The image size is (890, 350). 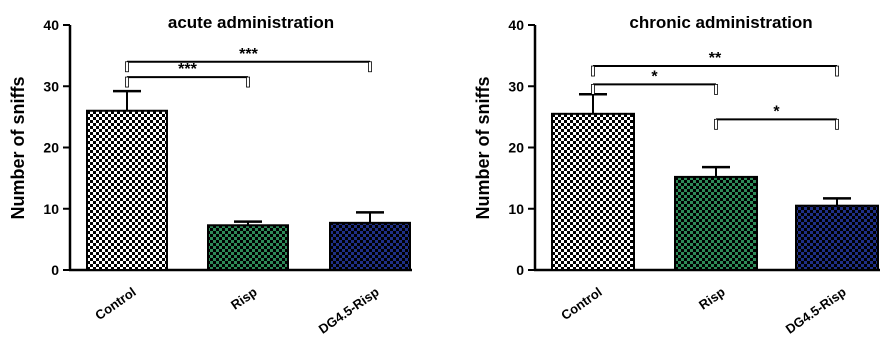 What do you see at coordinates (251, 22) in the screenshot?
I see `chart-title: acute administration` at bounding box center [251, 22].